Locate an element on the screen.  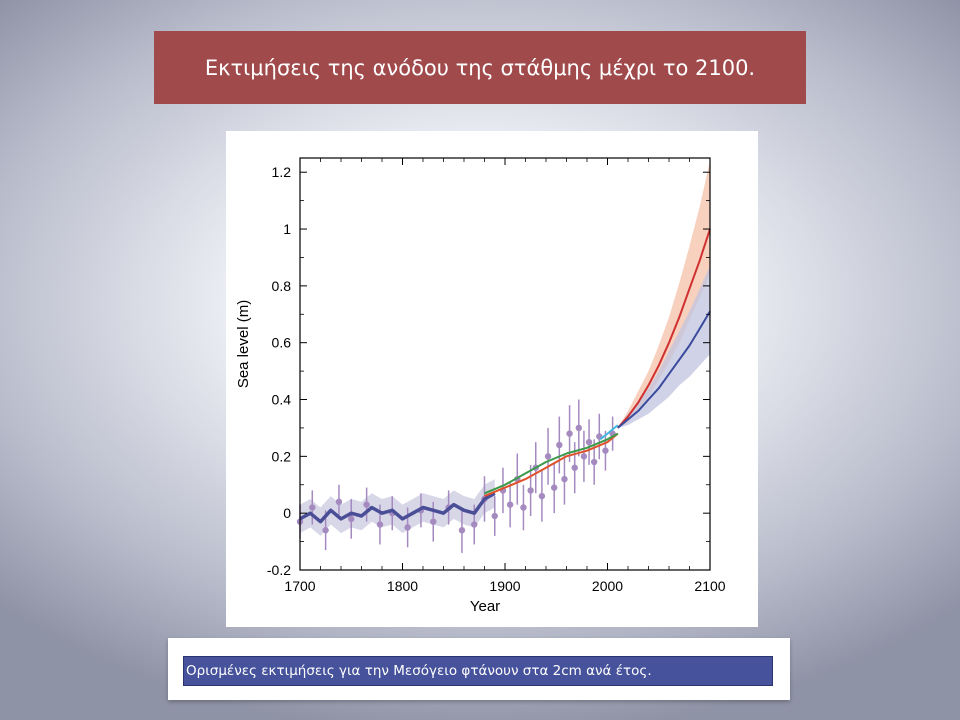
y-tick-label: 0.4 is located at coordinates (282, 400).